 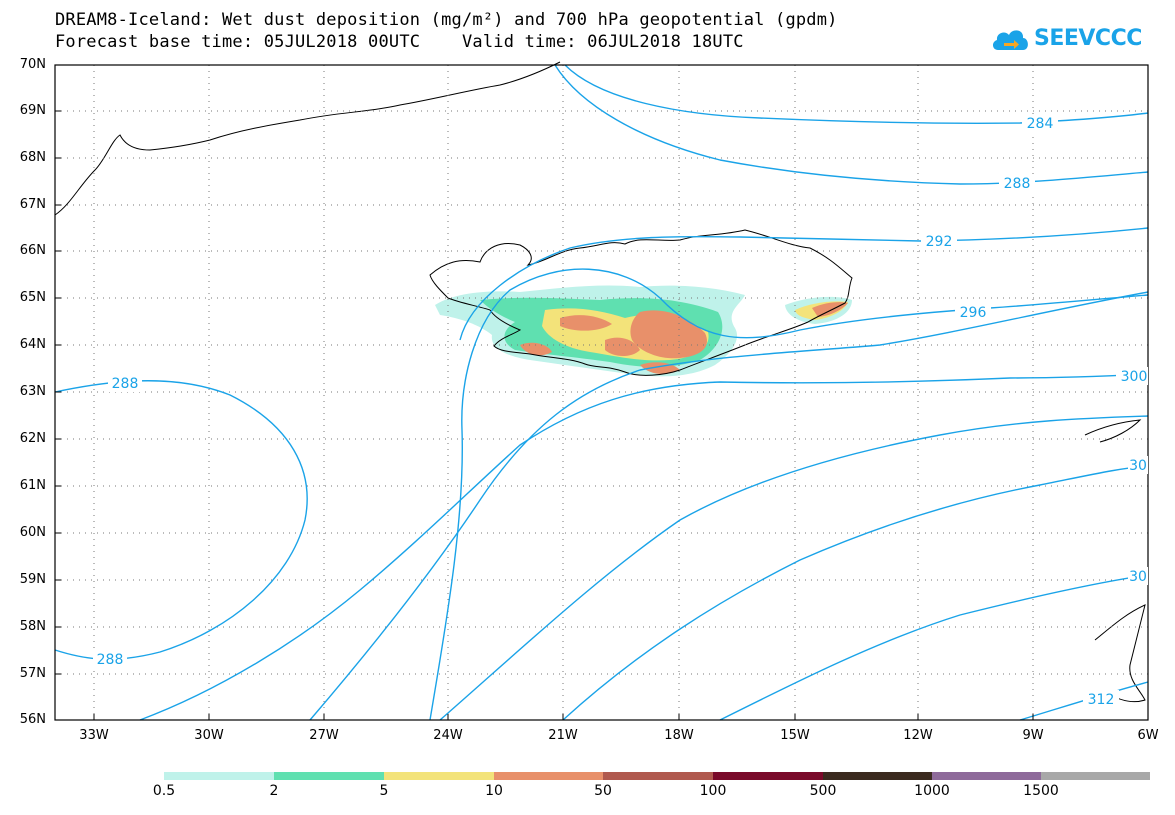 I want to click on lat-label-68n: 68N, so click(x=32, y=157).